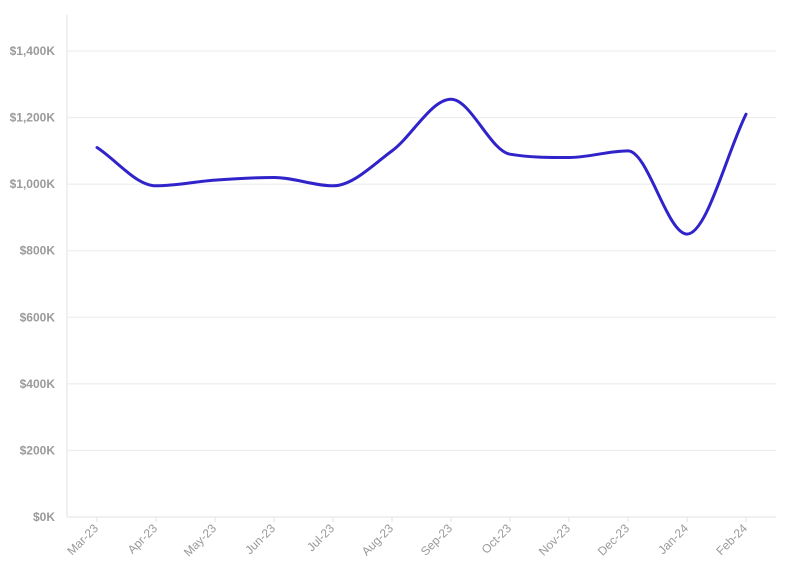 The width and height of the screenshot is (796, 580). What do you see at coordinates (260, 539) in the screenshot?
I see `x-tick-label-3: Jun-23` at bounding box center [260, 539].